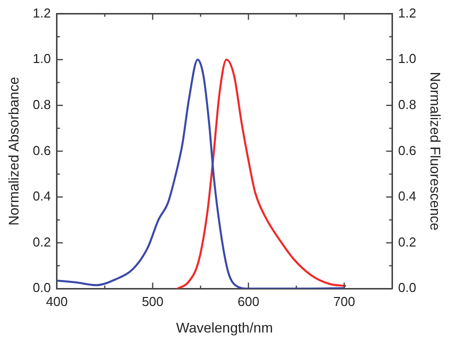  I want to click on x-tick-label: 400, so click(57, 301).